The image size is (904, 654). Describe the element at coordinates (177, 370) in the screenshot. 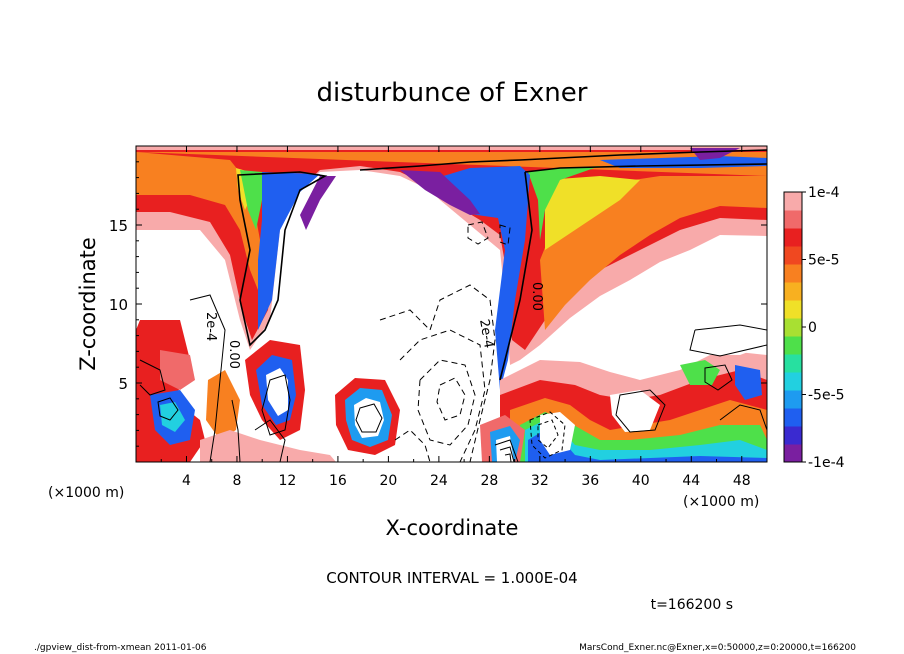

I see `field-left-blob-magenta` at that location.